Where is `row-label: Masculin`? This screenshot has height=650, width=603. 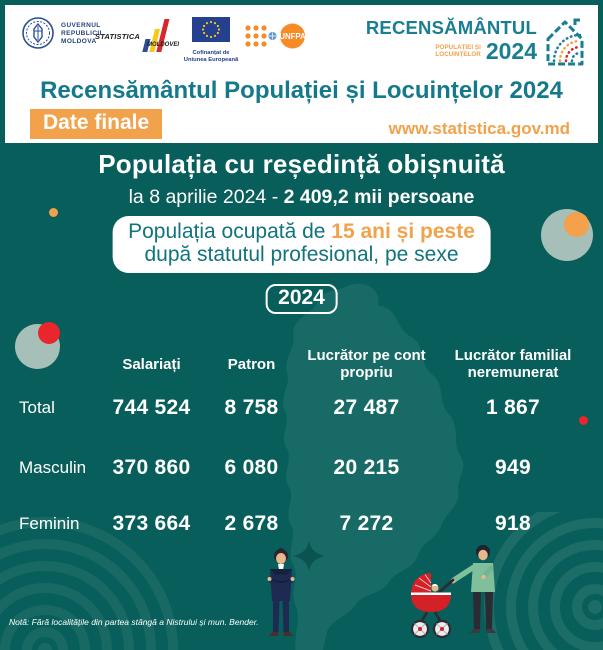
row-label: Masculin is located at coordinates (53, 467).